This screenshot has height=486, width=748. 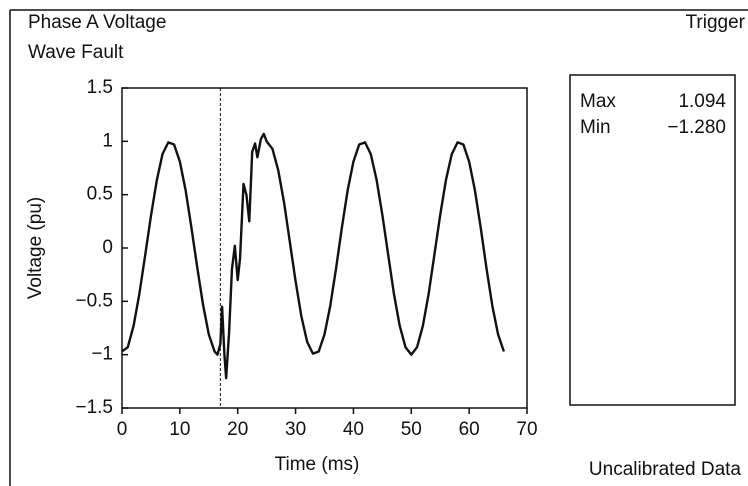 I want to click on trigger-label: Trigger, so click(x=716, y=22).